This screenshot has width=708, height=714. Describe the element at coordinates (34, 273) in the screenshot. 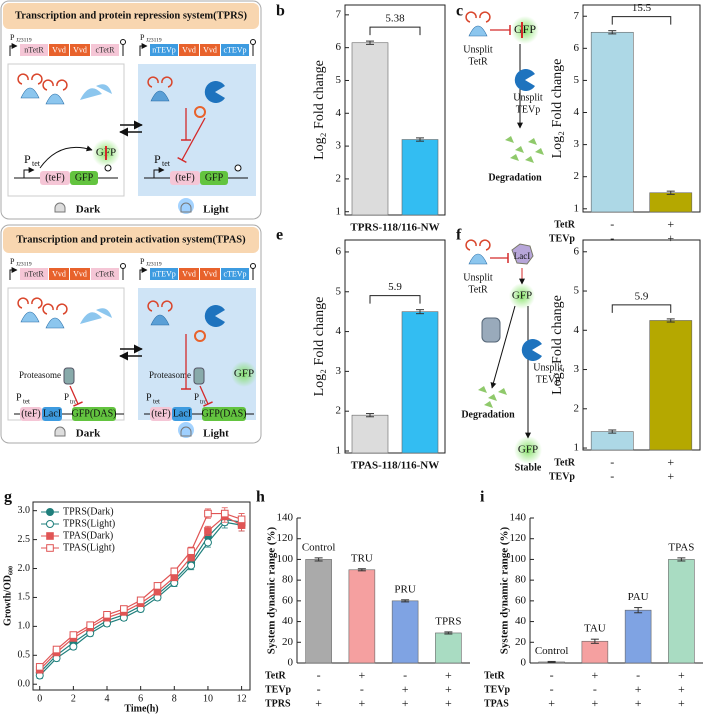

I see `gene-part-label: nTetR` at that location.